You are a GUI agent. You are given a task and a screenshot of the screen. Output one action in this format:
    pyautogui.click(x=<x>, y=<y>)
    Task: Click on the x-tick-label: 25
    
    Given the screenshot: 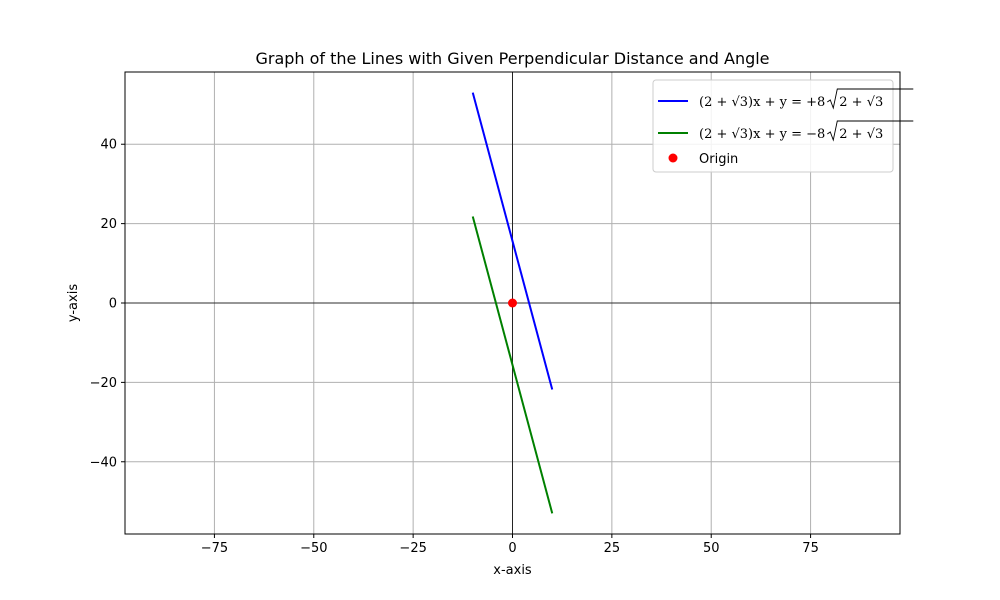 What is the action you would take?
    pyautogui.click(x=612, y=548)
    